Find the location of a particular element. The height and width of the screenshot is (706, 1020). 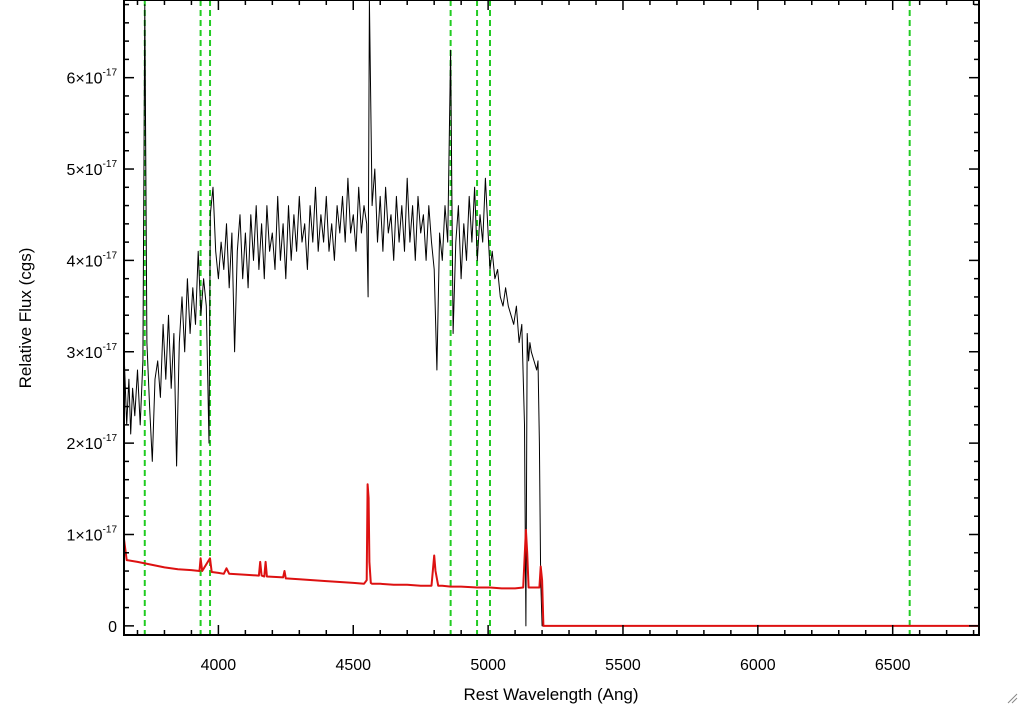

y-tick-label: 5×10⁻¹⁷ is located at coordinates (92, 169).